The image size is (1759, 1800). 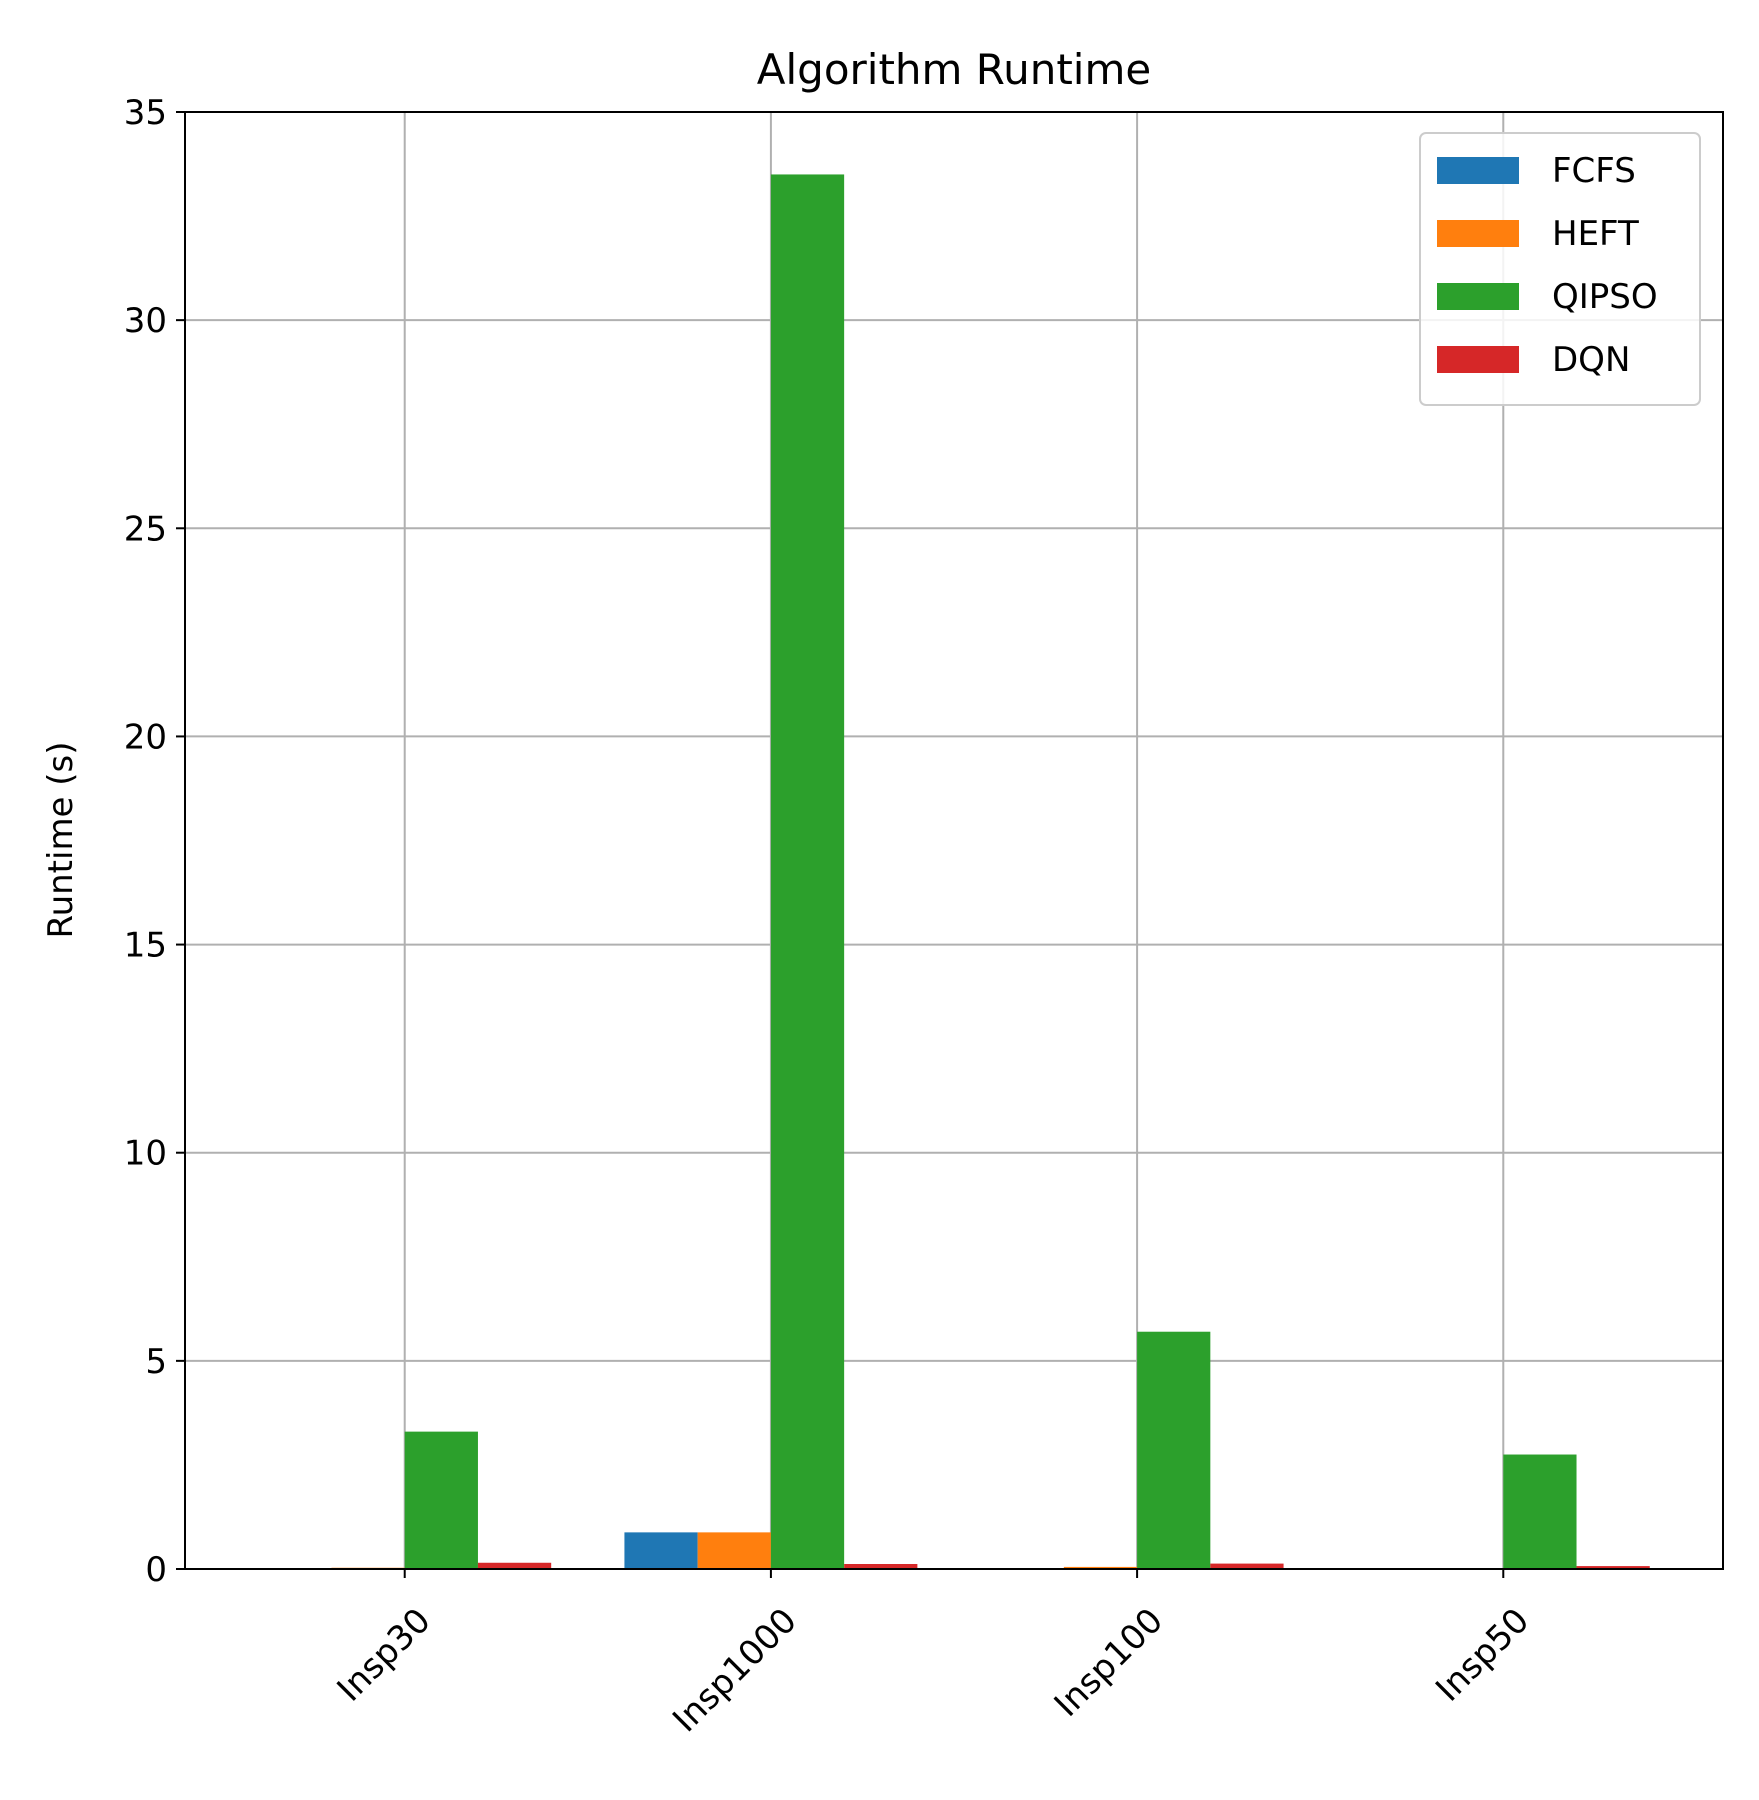 I want to click on bar-dqn-insp50, so click(x=1613, y=1567).